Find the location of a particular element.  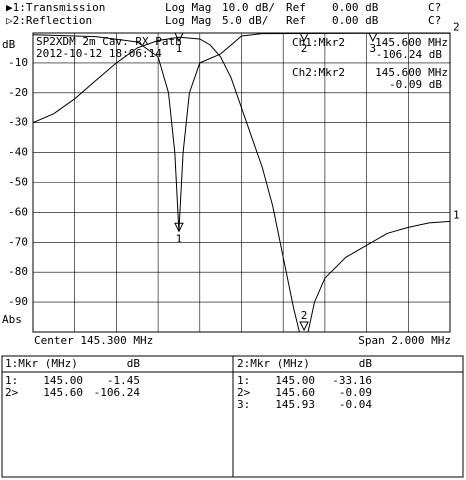

table-header: 1:Mkr (MHz) is located at coordinates (41, 363).